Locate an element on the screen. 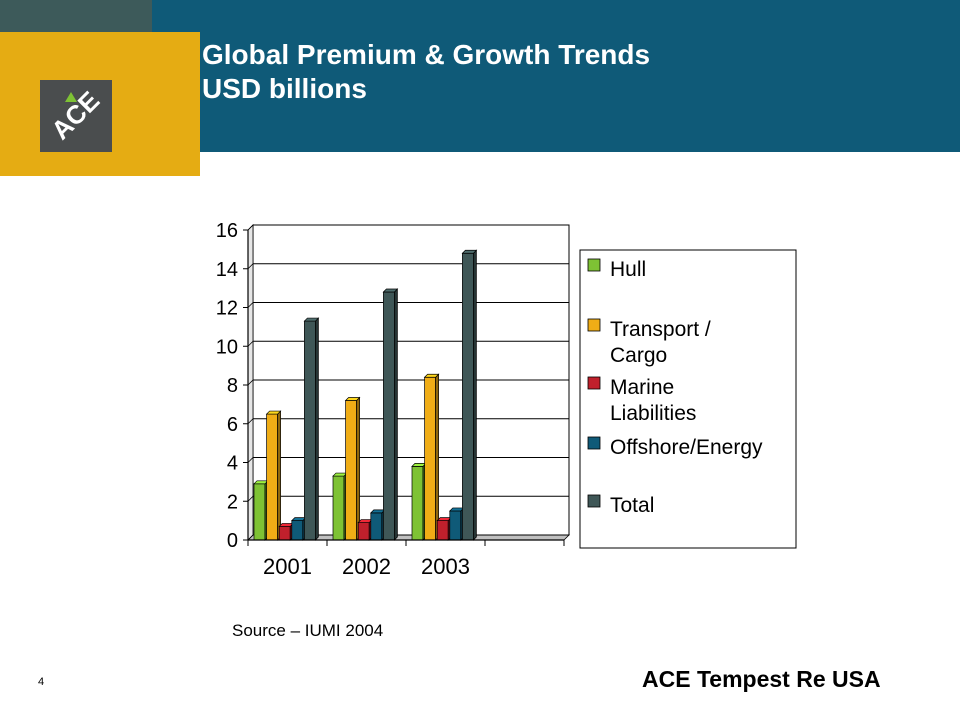 This screenshot has height=720, width=960. y-tick-label: 16 is located at coordinates (227, 231).